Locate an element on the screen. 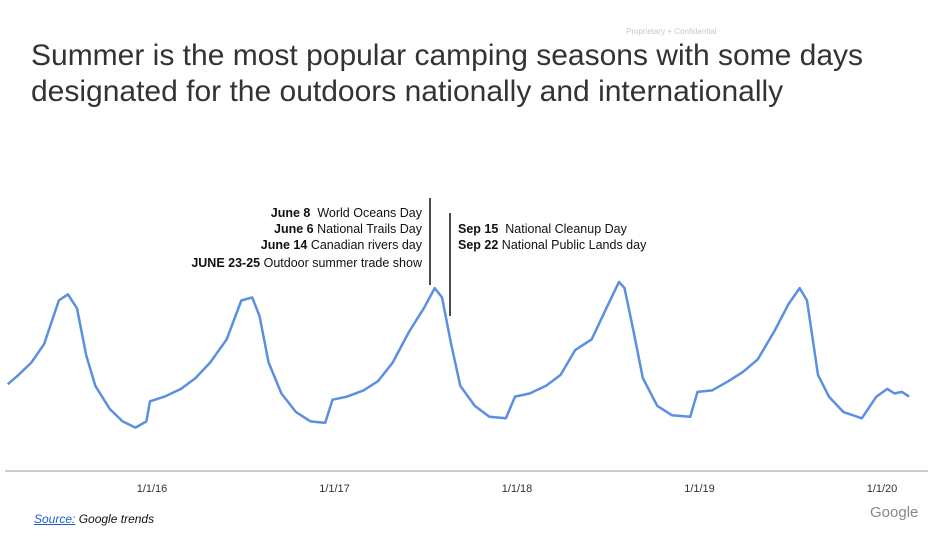  x-tick-label: 1/1/17 is located at coordinates (334, 489).